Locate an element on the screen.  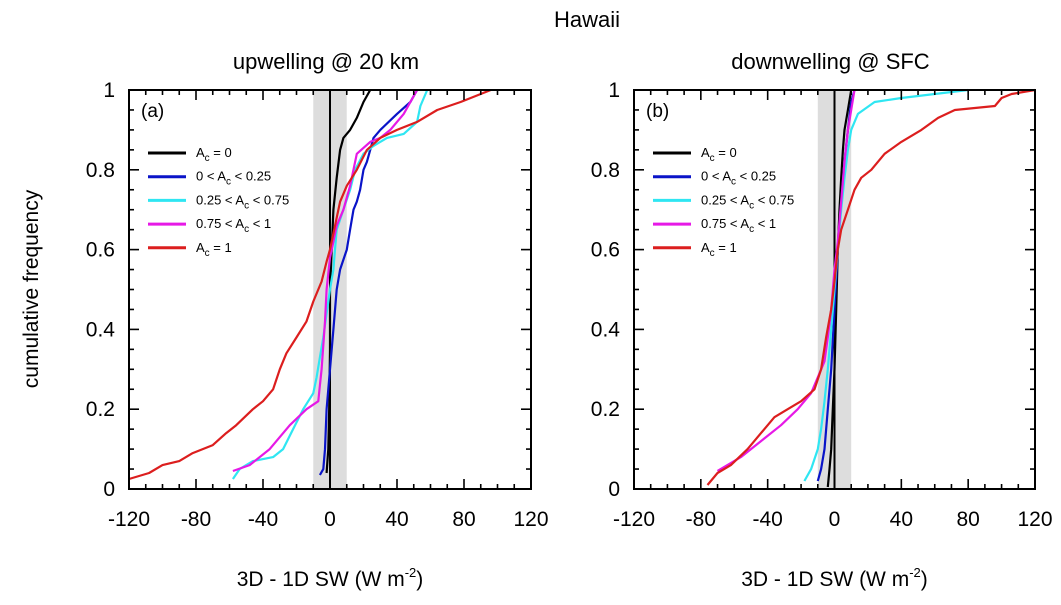
panel-title: downwelling @ SFC is located at coordinates (830, 61).